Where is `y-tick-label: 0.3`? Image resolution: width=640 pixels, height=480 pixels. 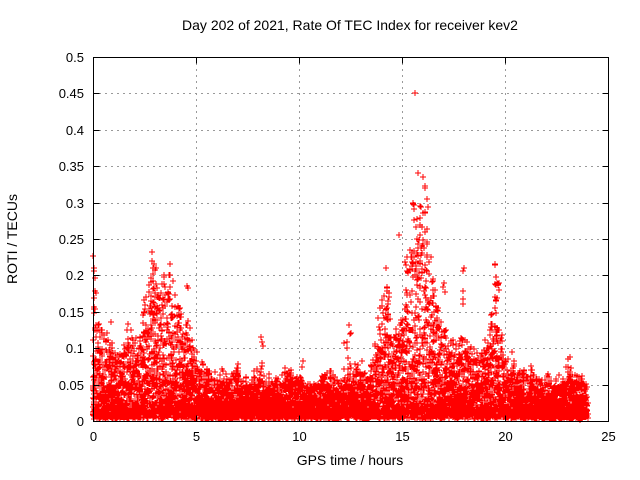
y-tick-label: 0.3 is located at coordinates (75, 203).